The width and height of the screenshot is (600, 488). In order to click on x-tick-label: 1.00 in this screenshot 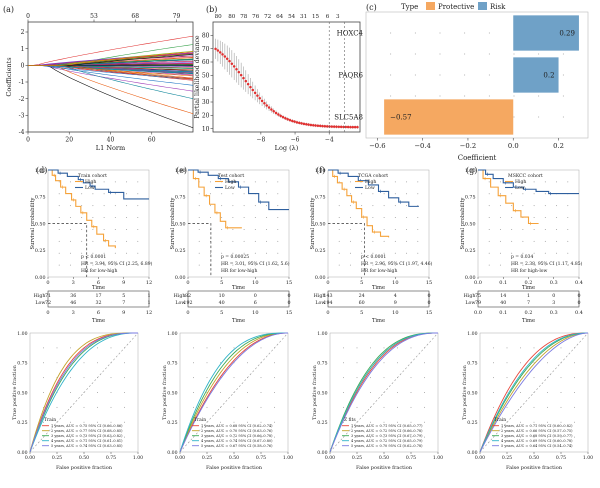, I will do `click(588, 458)`.